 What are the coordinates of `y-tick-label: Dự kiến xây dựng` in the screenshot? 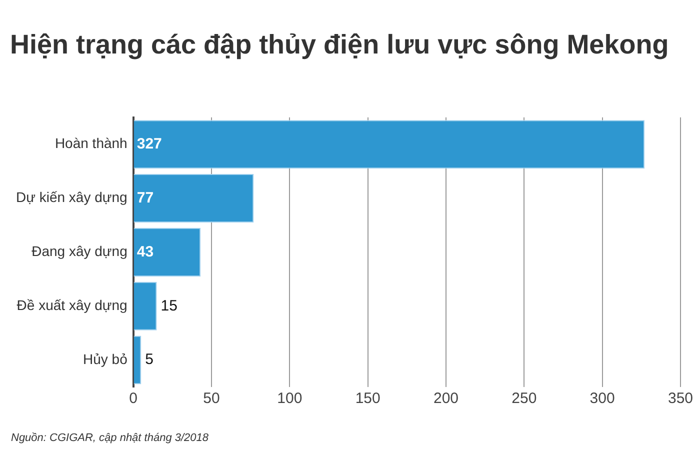 It's located at (72, 197).